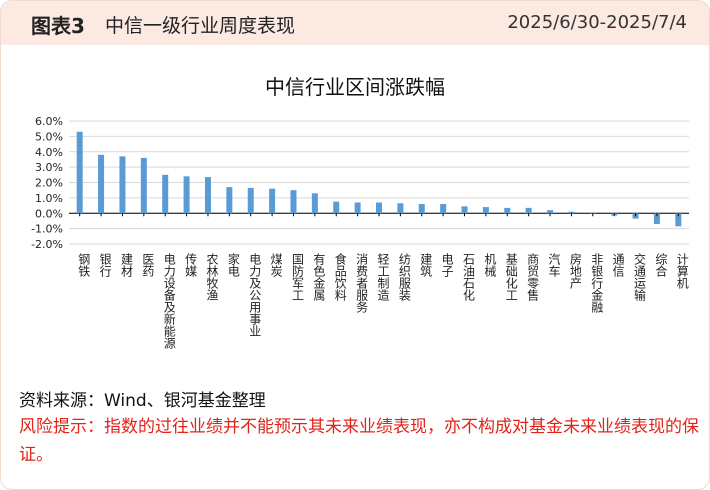  Describe the element at coordinates (49, 152) in the screenshot. I see `y-tick-label: 4.0%` at that location.